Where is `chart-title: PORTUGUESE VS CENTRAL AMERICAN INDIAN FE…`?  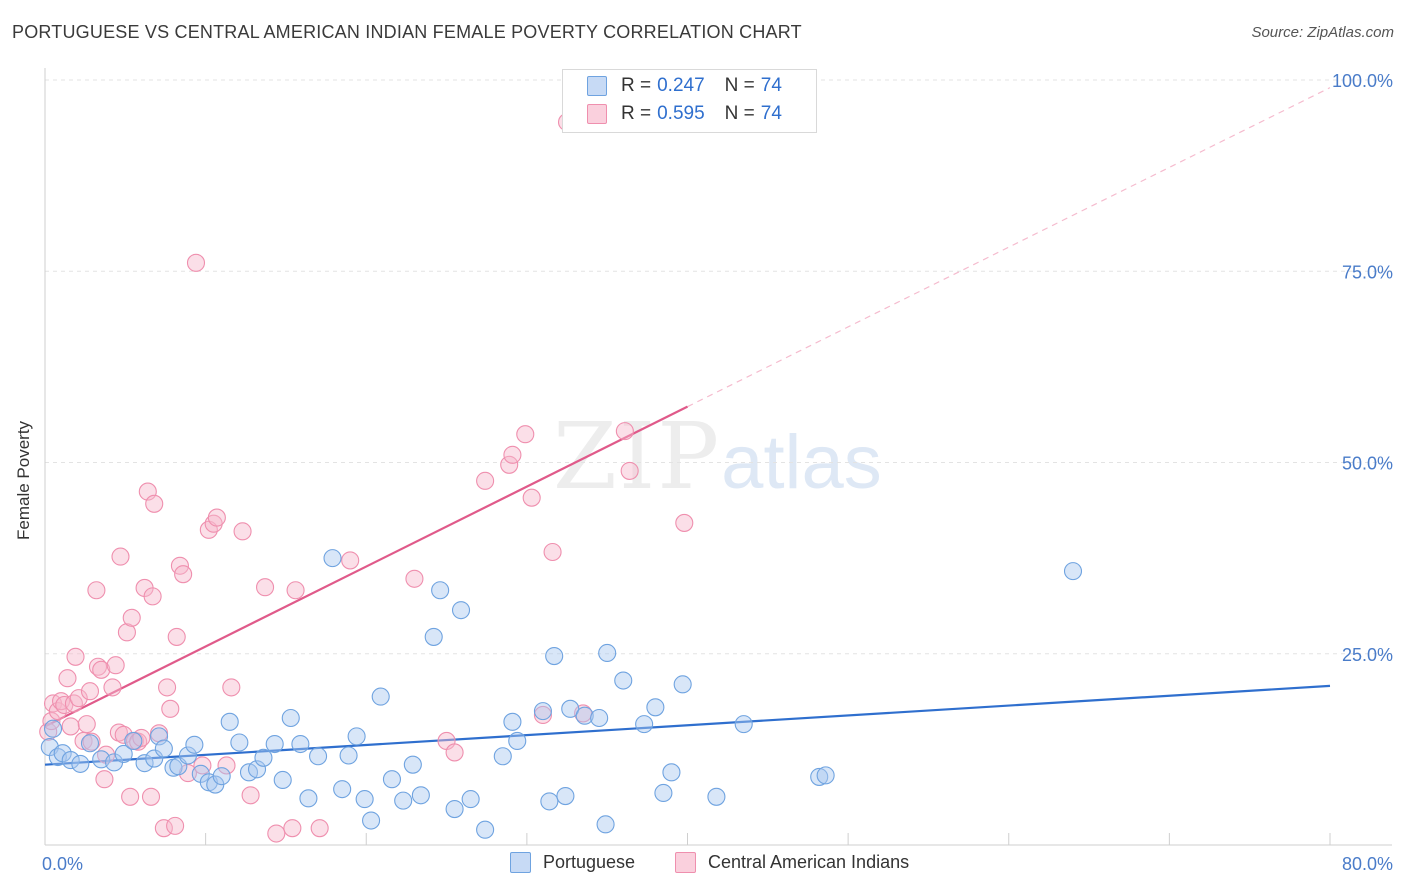
chart-title: PORTUGUESE VS CENTRAL AMERICAN INDIAN FE… is located at coordinates (407, 32).